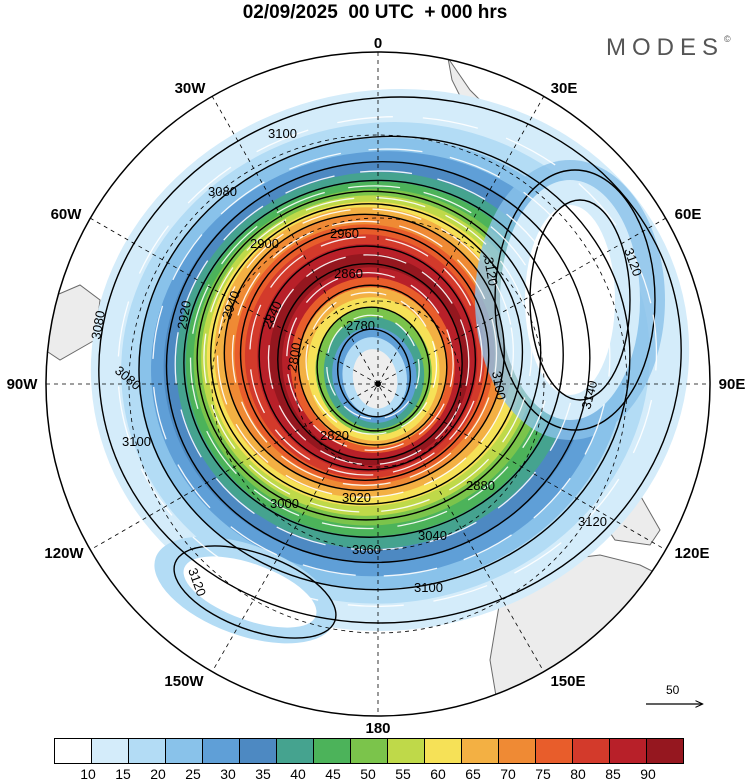  What do you see at coordinates (727, 39) in the screenshot?
I see `copyright-mark: ©` at bounding box center [727, 39].